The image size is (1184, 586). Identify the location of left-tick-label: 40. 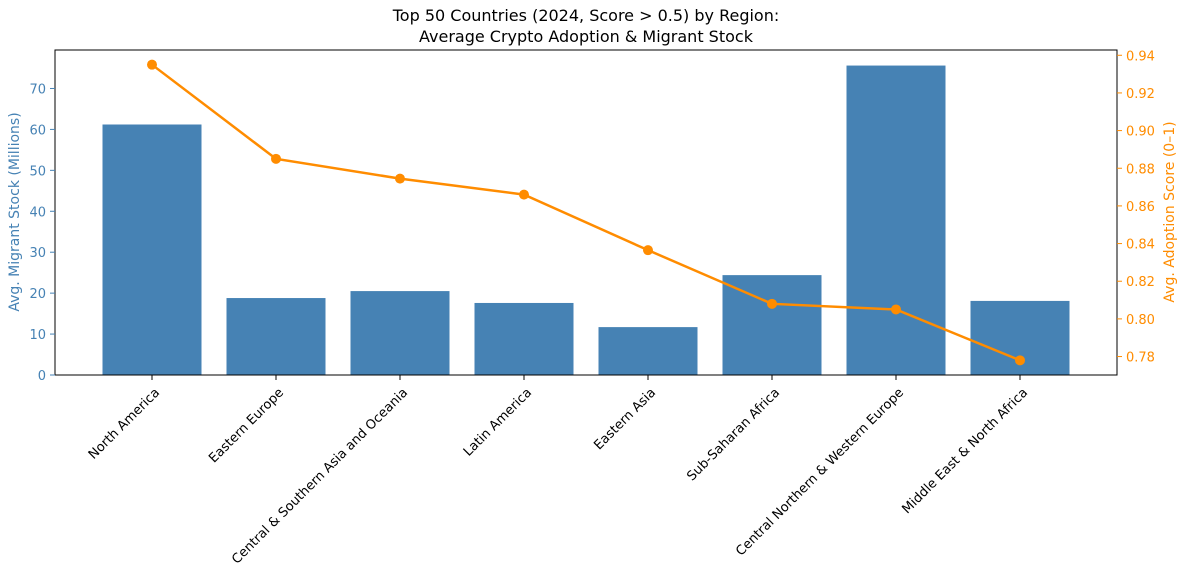
(37, 212).